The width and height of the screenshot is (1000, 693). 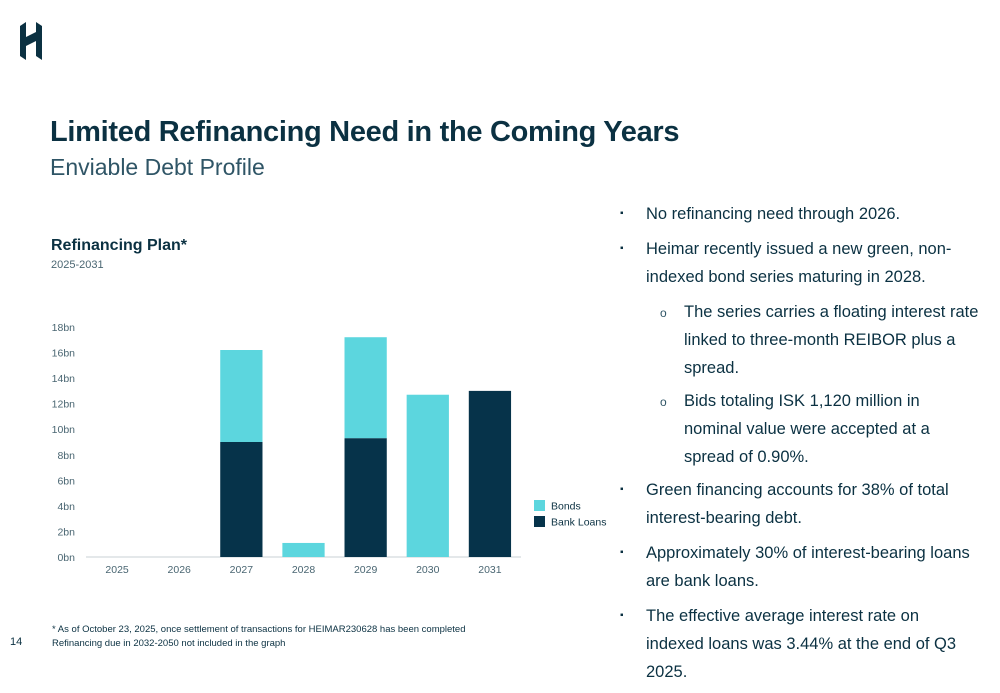 What do you see at coordinates (31, 41) in the screenshot?
I see `heimar-logo-icon` at bounding box center [31, 41].